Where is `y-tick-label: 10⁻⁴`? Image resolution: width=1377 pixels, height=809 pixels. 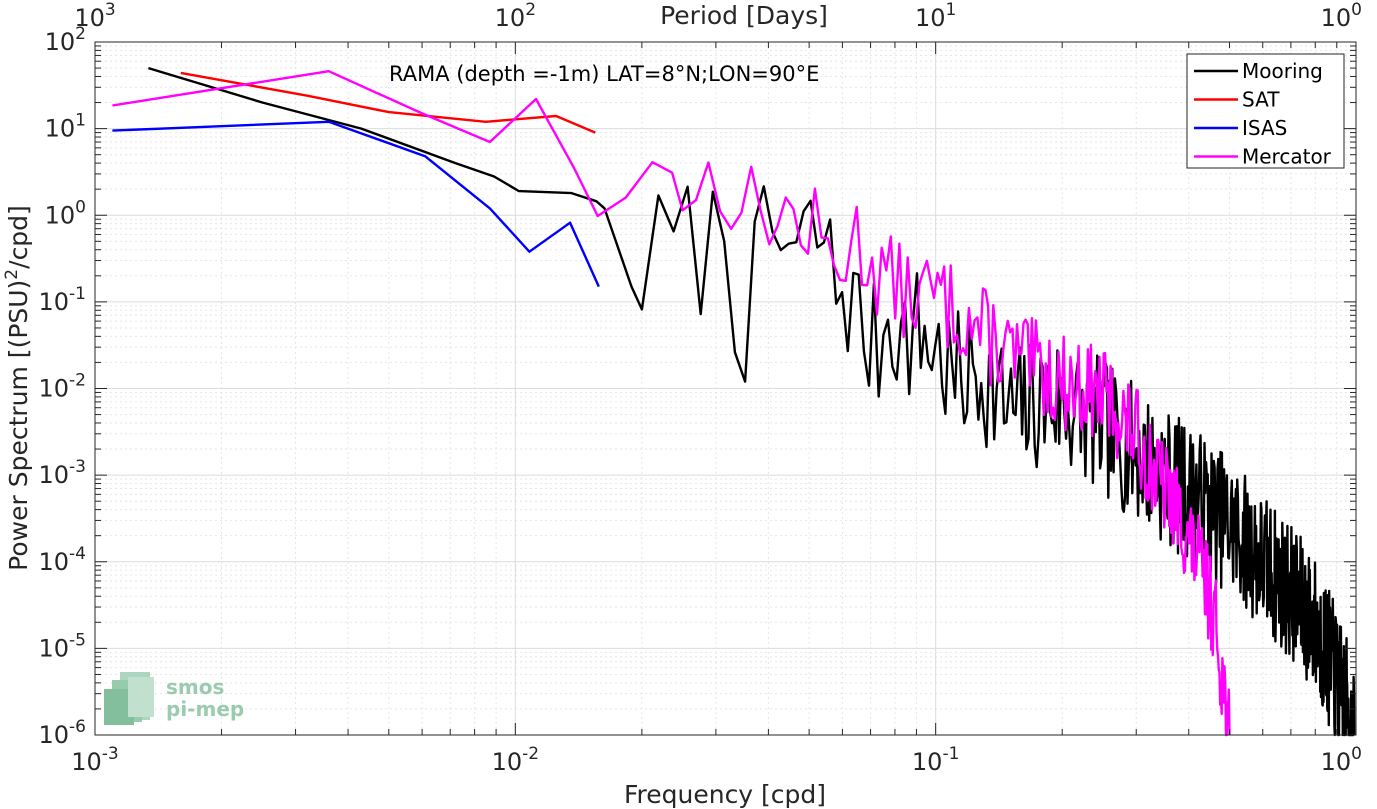
y-tick-label: 10⁻⁴ is located at coordinates (63, 560).